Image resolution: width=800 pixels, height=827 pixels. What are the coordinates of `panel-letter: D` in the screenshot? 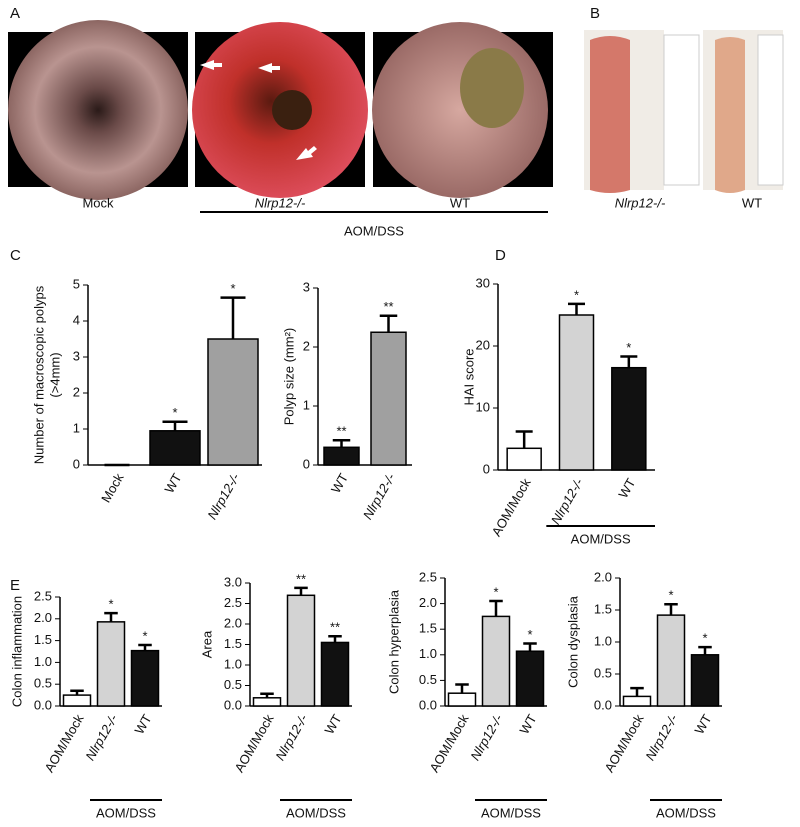 It's located at (500, 255).